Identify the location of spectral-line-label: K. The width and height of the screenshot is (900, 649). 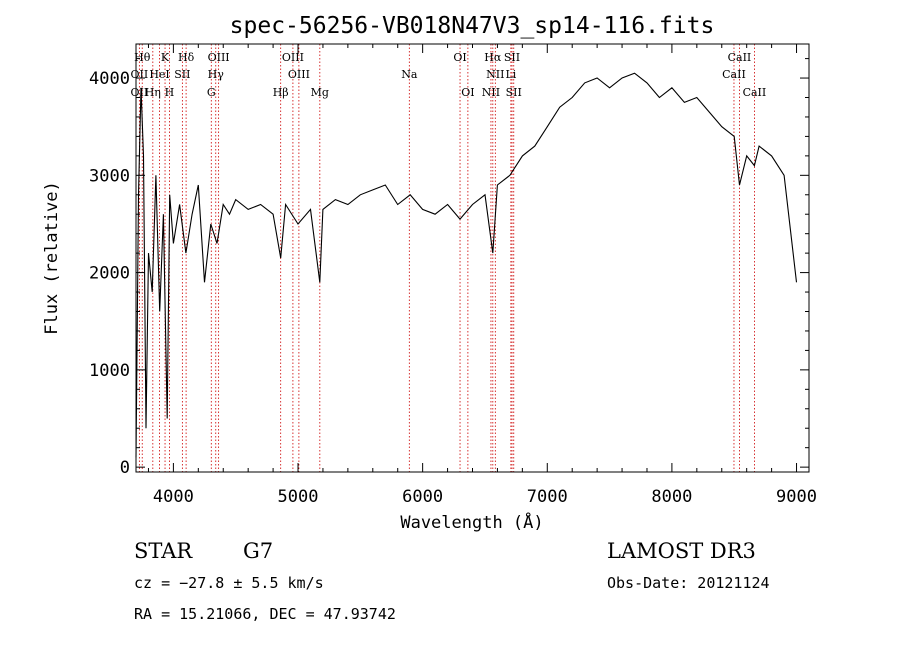
(165, 57).